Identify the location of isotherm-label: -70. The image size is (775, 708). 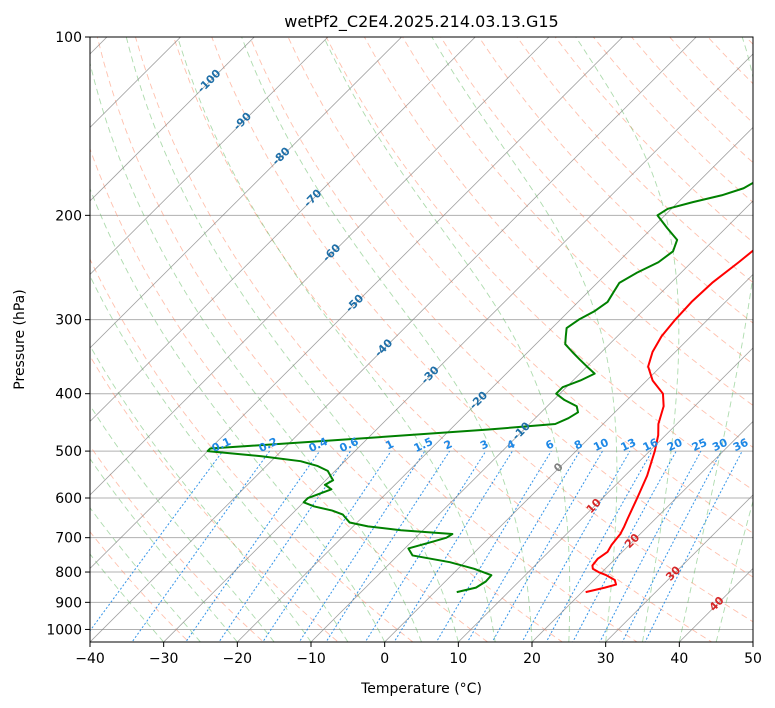
(312, 197).